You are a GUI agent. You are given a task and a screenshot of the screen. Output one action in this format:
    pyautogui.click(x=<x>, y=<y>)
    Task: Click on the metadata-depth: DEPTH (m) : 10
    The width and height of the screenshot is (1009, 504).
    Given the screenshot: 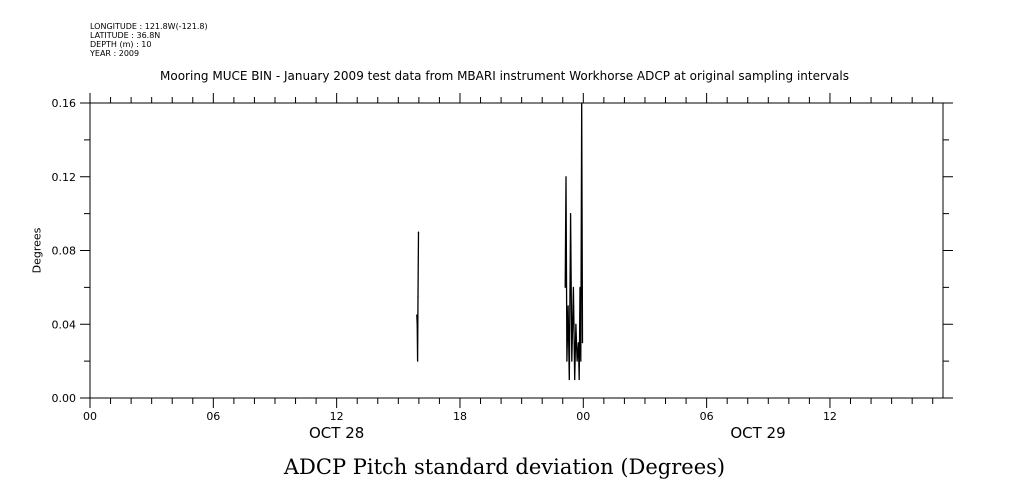 What is the action you would take?
    pyautogui.click(x=121, y=44)
    